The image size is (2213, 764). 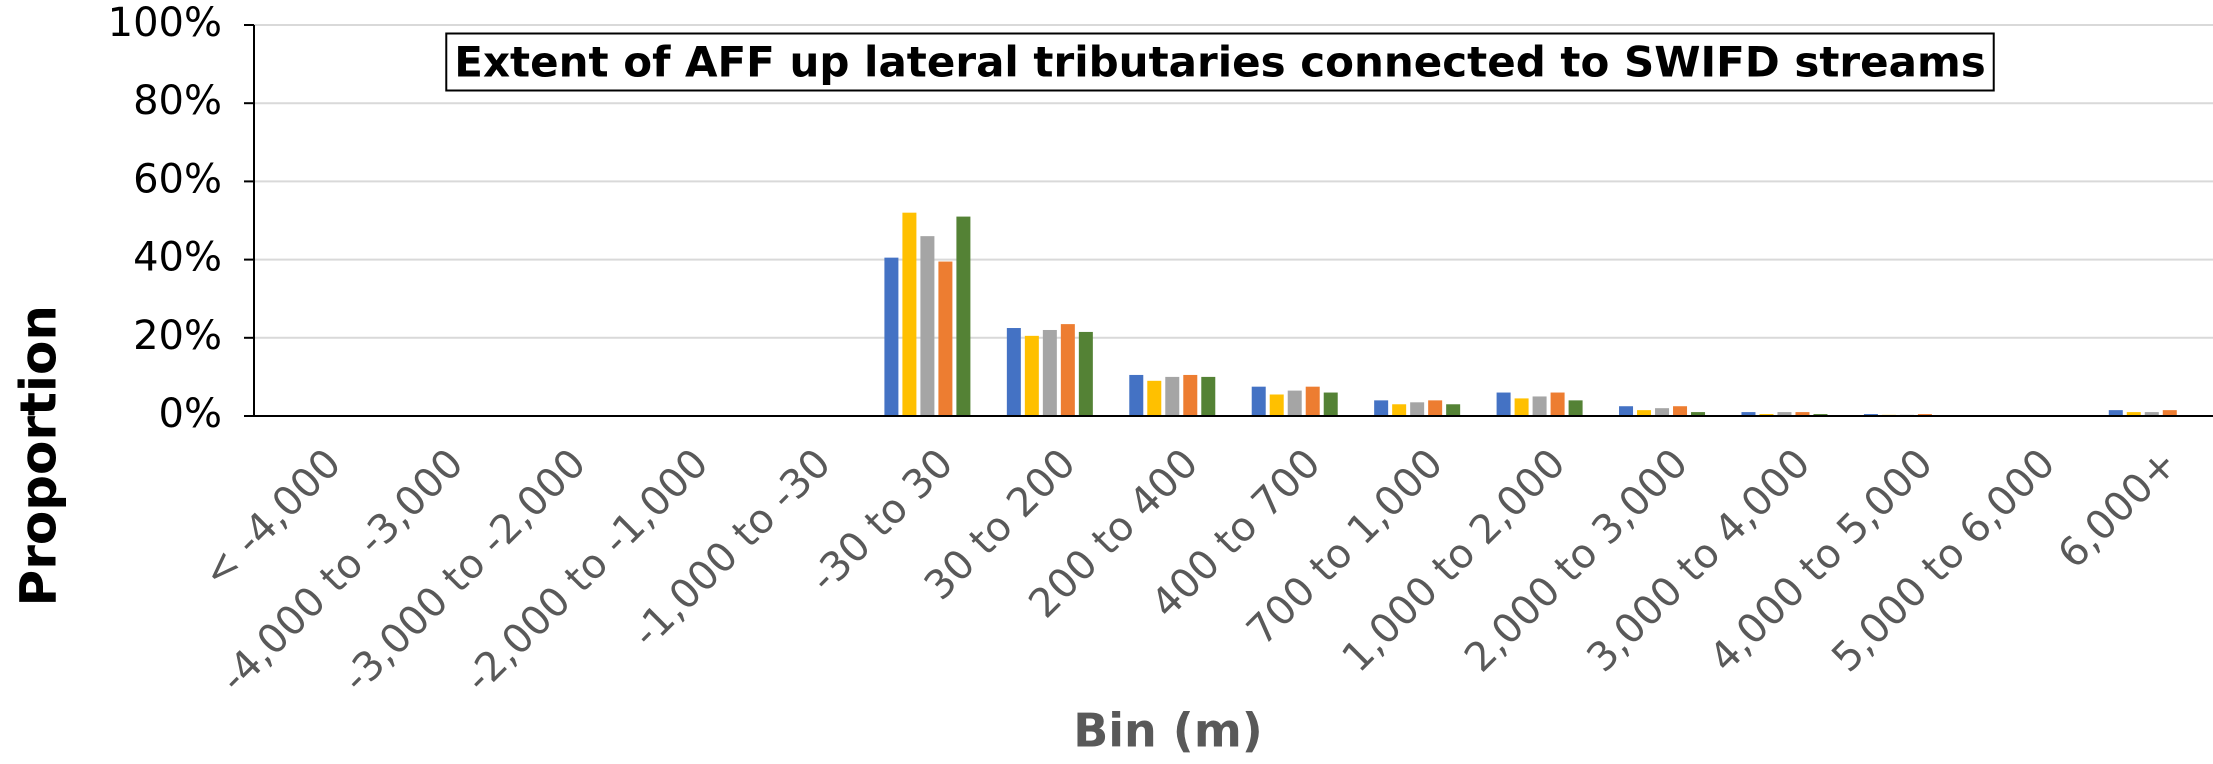 What do you see at coordinates (1943, 560) in the screenshot?
I see `x-tick-label: 5,000 to 6,000` at bounding box center [1943, 560].